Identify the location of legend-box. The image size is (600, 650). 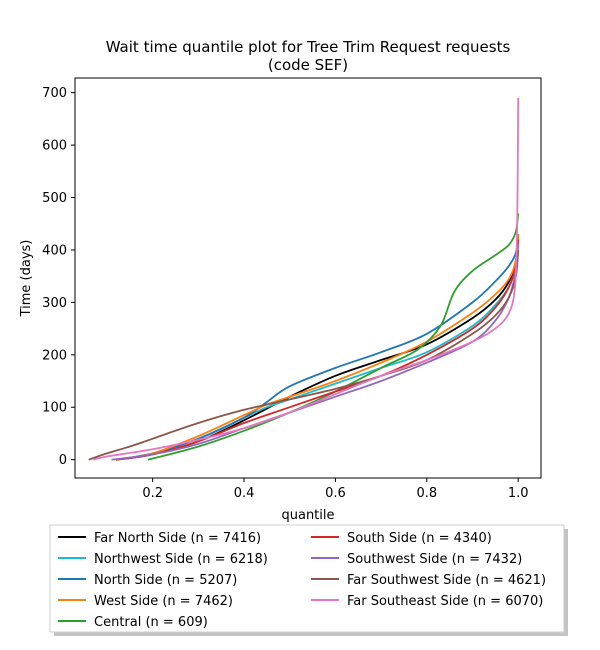
(307, 578).